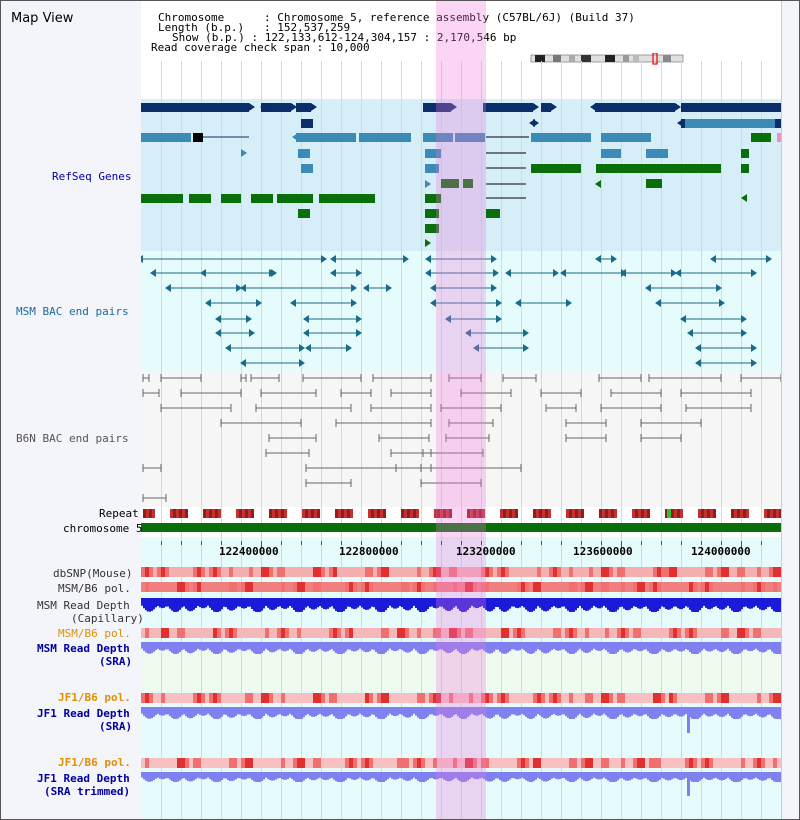 The width and height of the screenshot is (800, 820). What do you see at coordinates (91, 176) in the screenshot?
I see `track-label-refseq: RefSeq Genes` at bounding box center [91, 176].